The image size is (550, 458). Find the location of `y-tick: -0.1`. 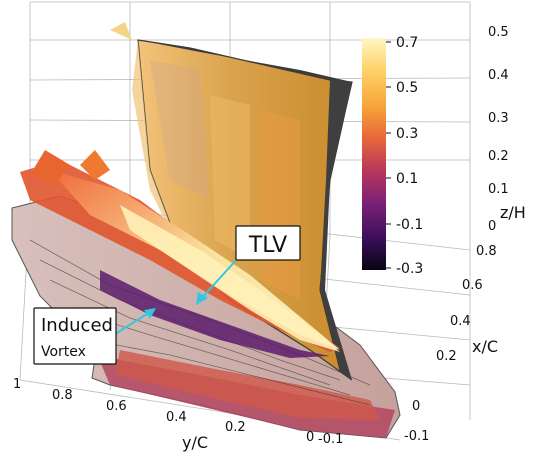

y-tick: -0.1 is located at coordinates (330, 439).